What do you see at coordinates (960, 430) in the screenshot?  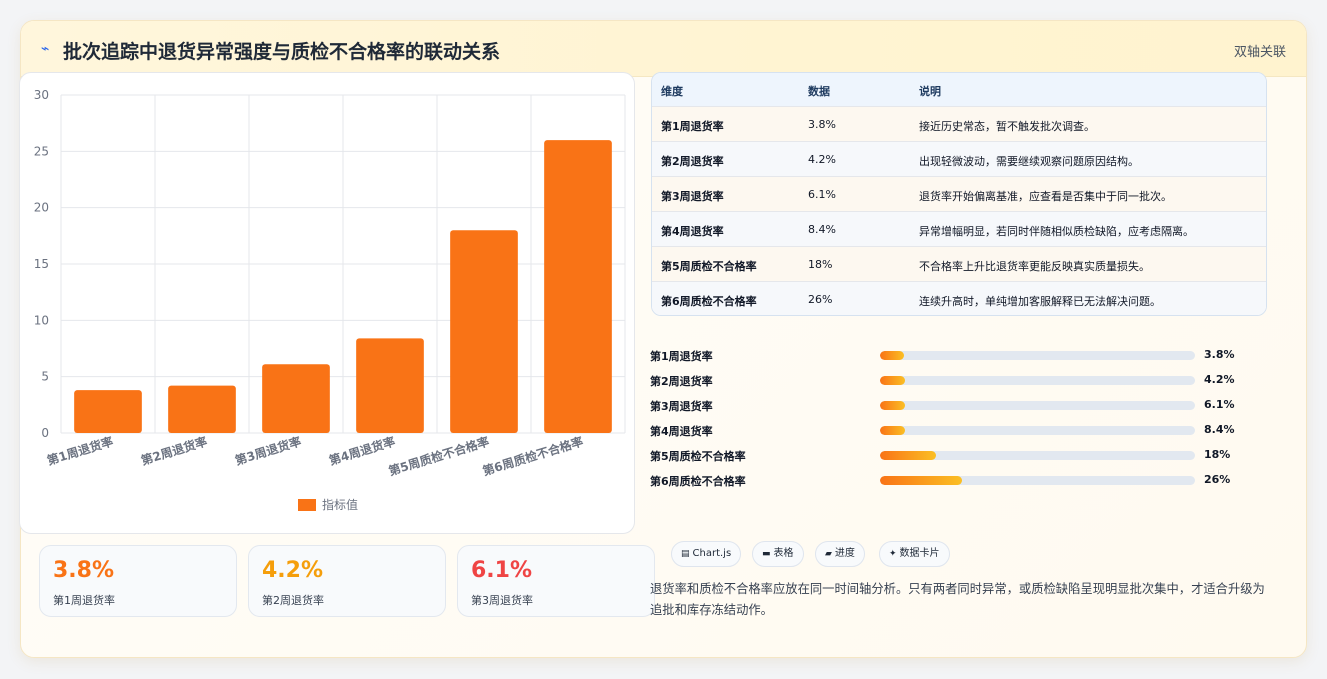 I see `progress-row: 第4周退货率 8.4%` at bounding box center [960, 430].